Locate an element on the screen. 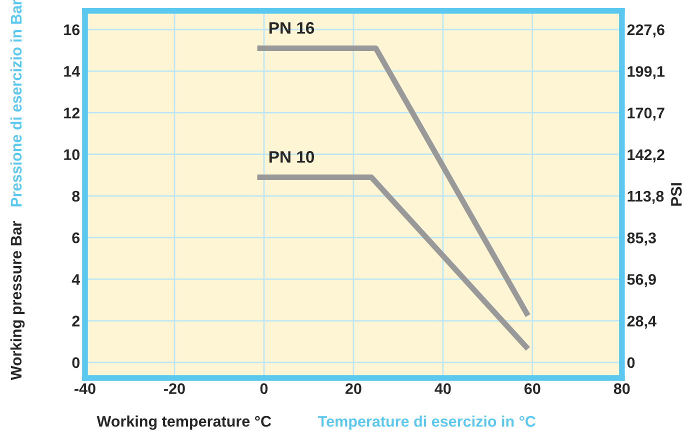  x-tick-label: 20 is located at coordinates (353, 388).